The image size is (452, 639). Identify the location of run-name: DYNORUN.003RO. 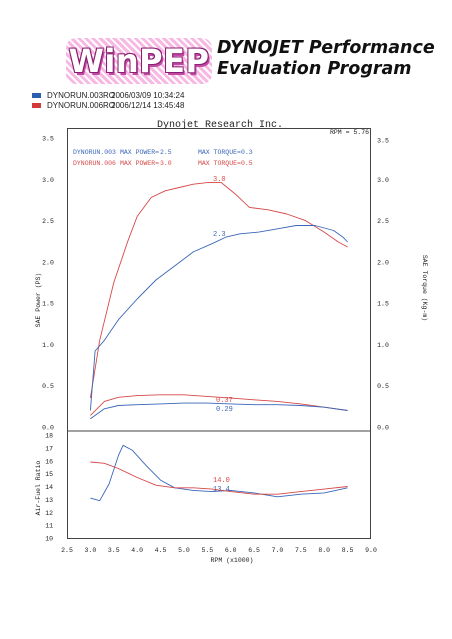
(81, 95).